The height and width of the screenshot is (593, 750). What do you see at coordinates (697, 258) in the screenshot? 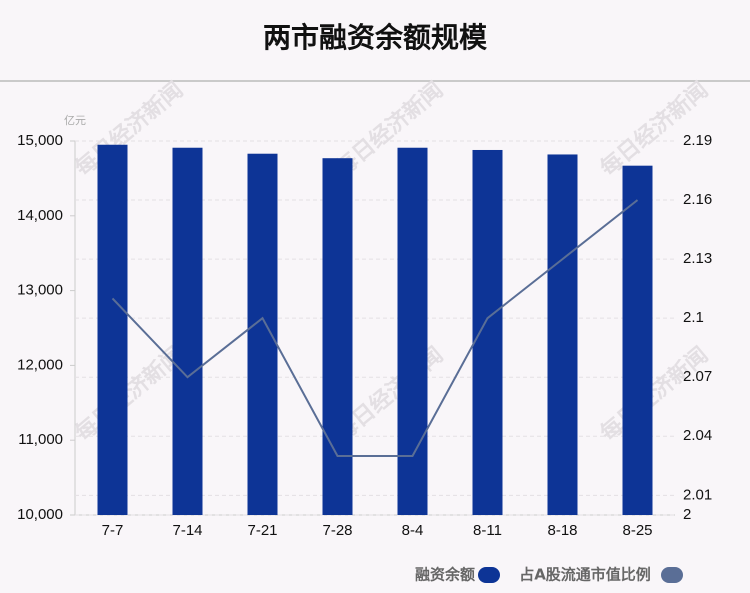
I see `y2-tick-label: 2.13` at bounding box center [697, 258].